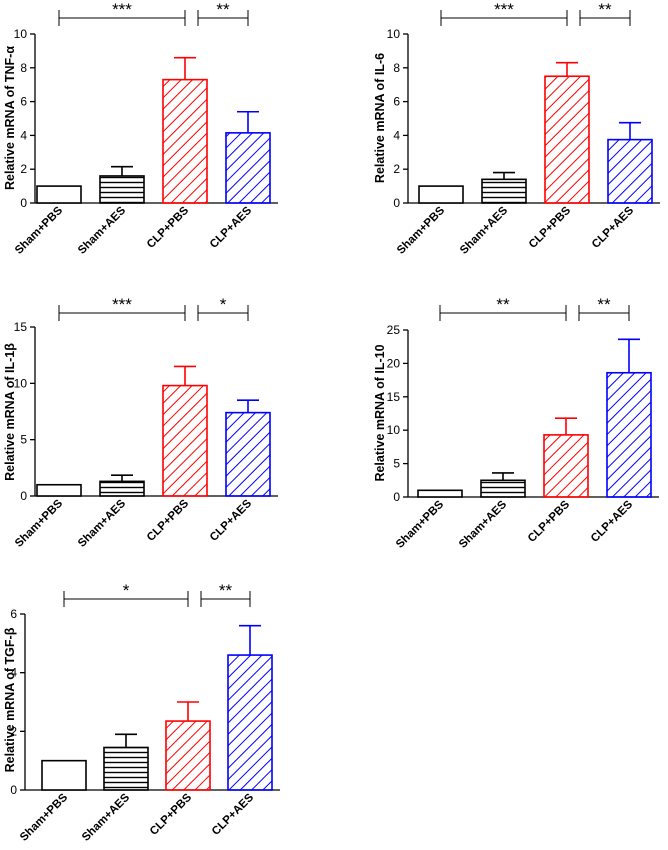  Describe the element at coordinates (394, 330) in the screenshot. I see `y-tick-label: 25` at that location.